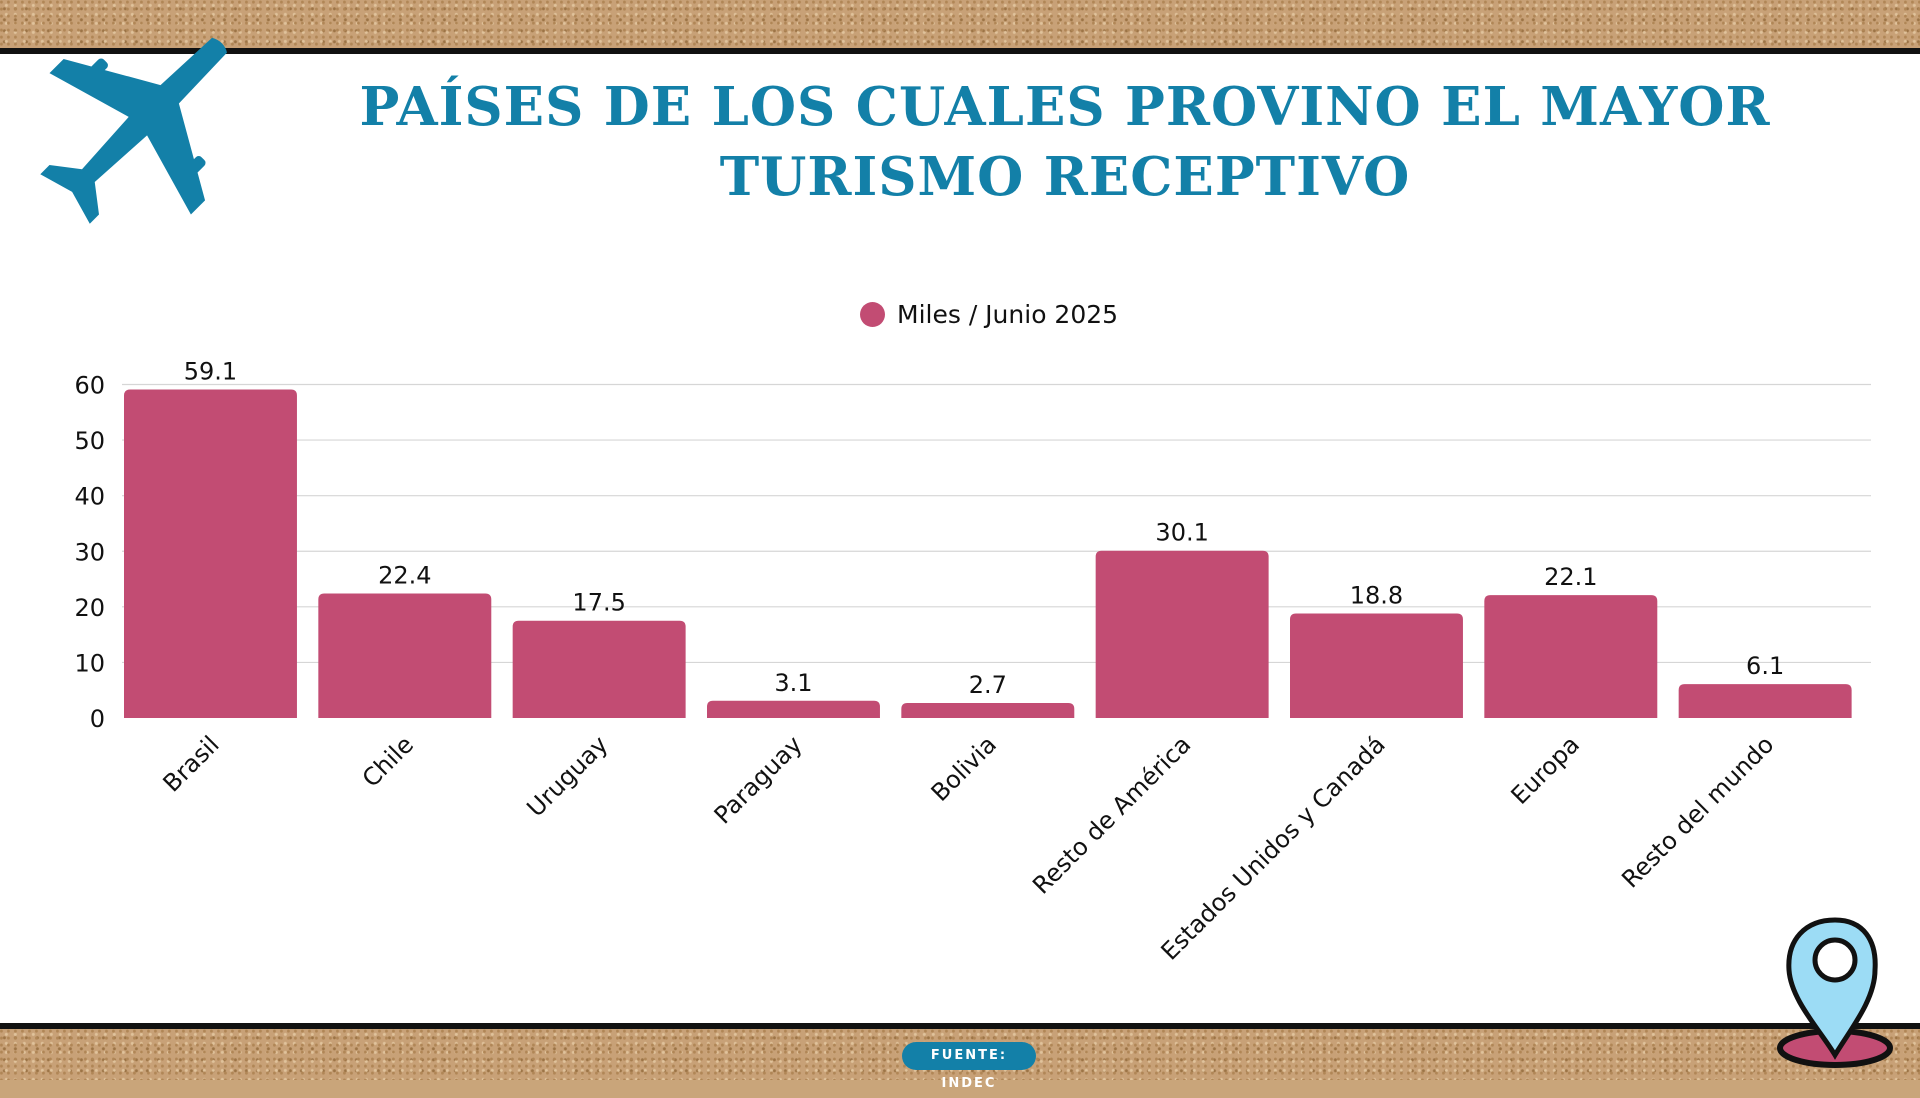 This screenshot has width=1920, height=1098. Describe the element at coordinates (89, 663) in the screenshot. I see `y-tick-label: 10` at that location.